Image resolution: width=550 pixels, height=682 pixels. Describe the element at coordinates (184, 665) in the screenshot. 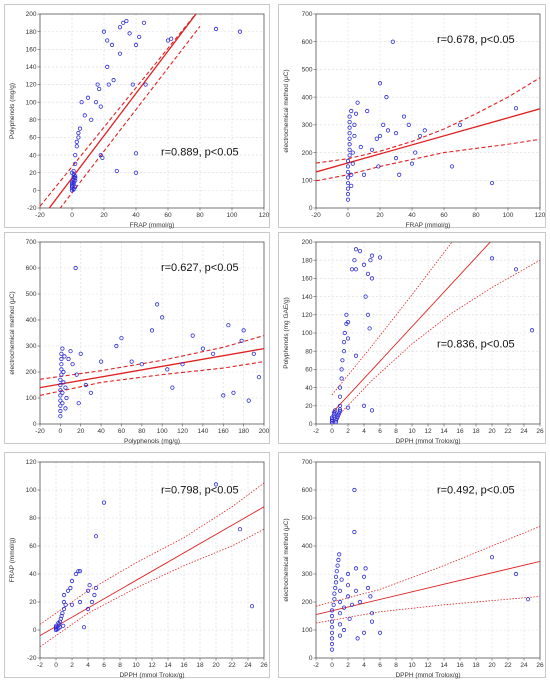

I see `x-tick-label: 16` at that location.